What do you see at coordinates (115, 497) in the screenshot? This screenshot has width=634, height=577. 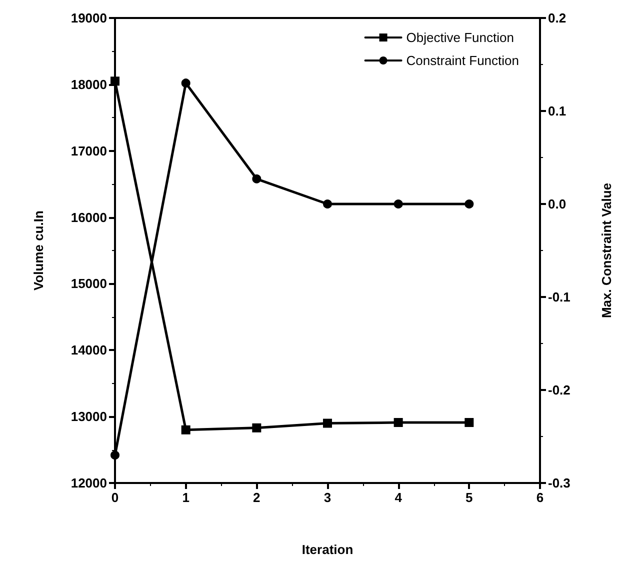 I see `x-tick-label: 0` at bounding box center [115, 497].